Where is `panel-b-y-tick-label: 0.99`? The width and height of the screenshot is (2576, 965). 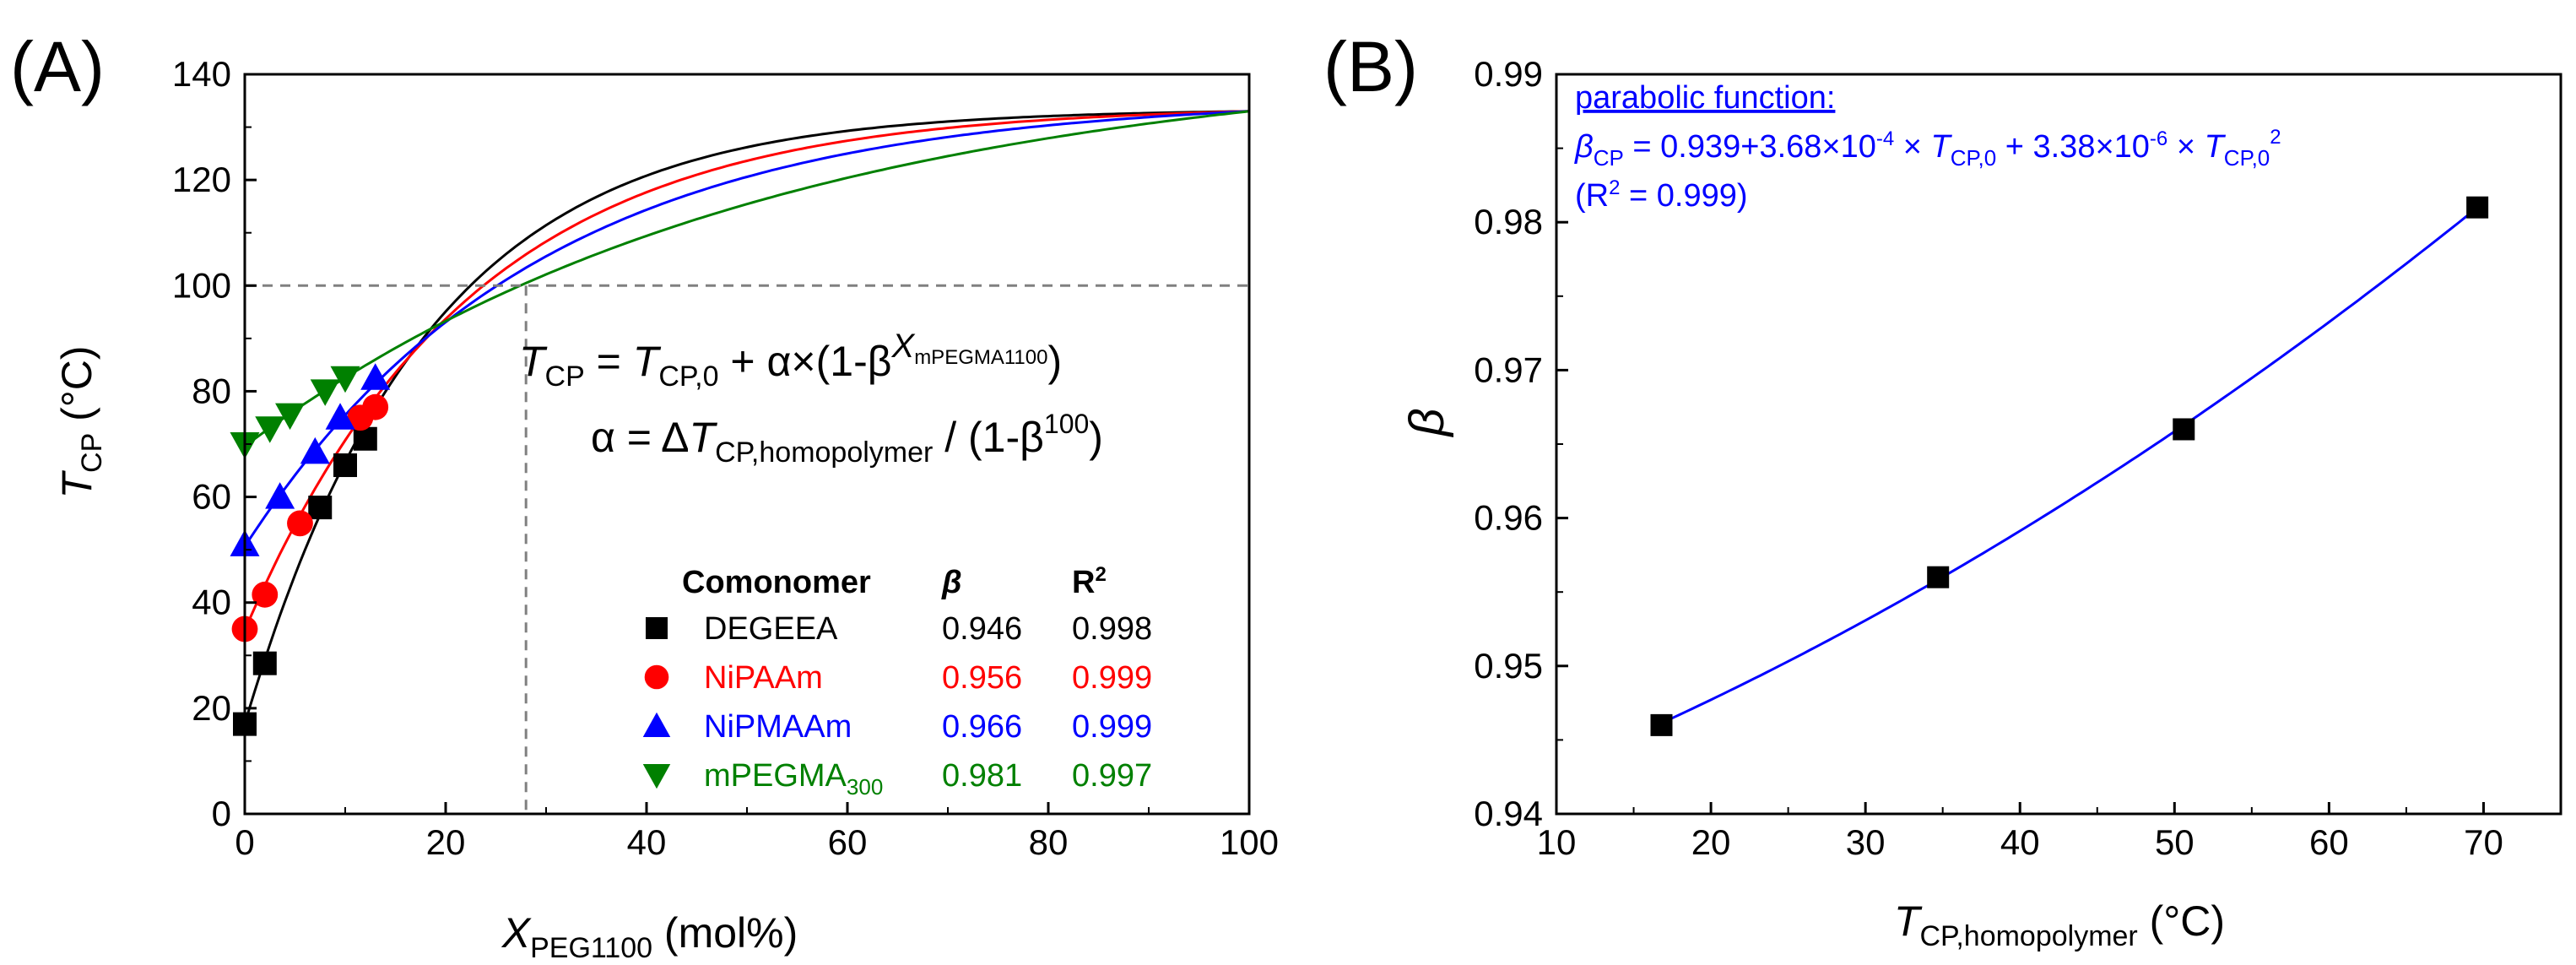 panel-b-y-tick-label: 0.99 is located at coordinates (1508, 74).